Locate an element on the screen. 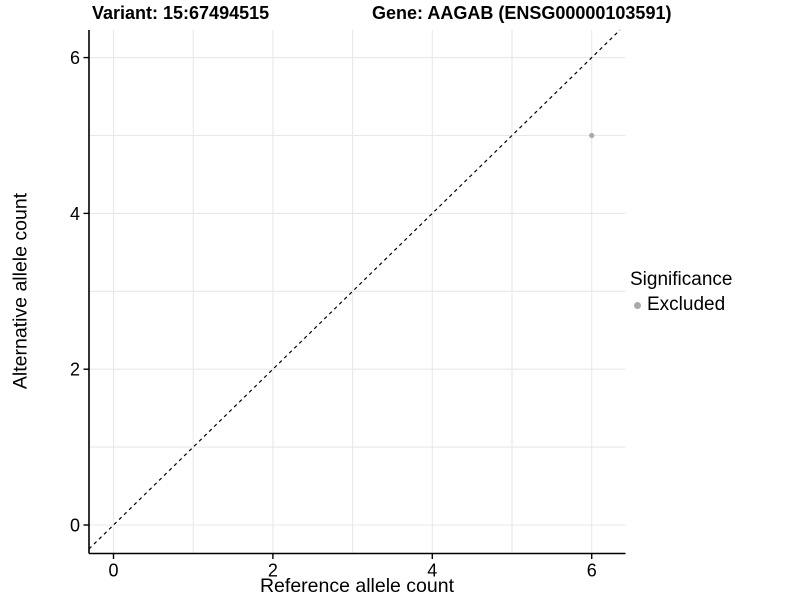 The image size is (800, 600). variant-title: Variant: 15:67494515 is located at coordinates (181, 13).